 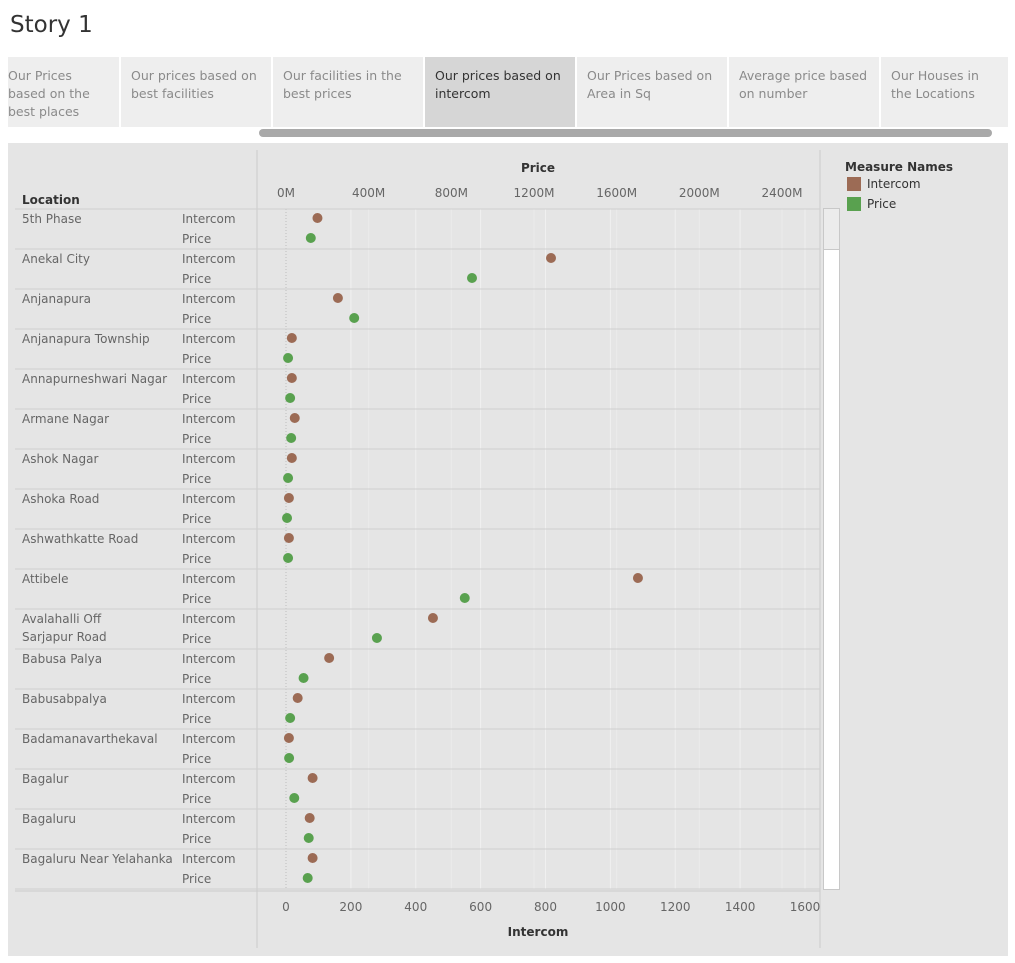 What do you see at coordinates (899, 167) in the screenshot?
I see `legend-title: Measure Names` at bounding box center [899, 167].